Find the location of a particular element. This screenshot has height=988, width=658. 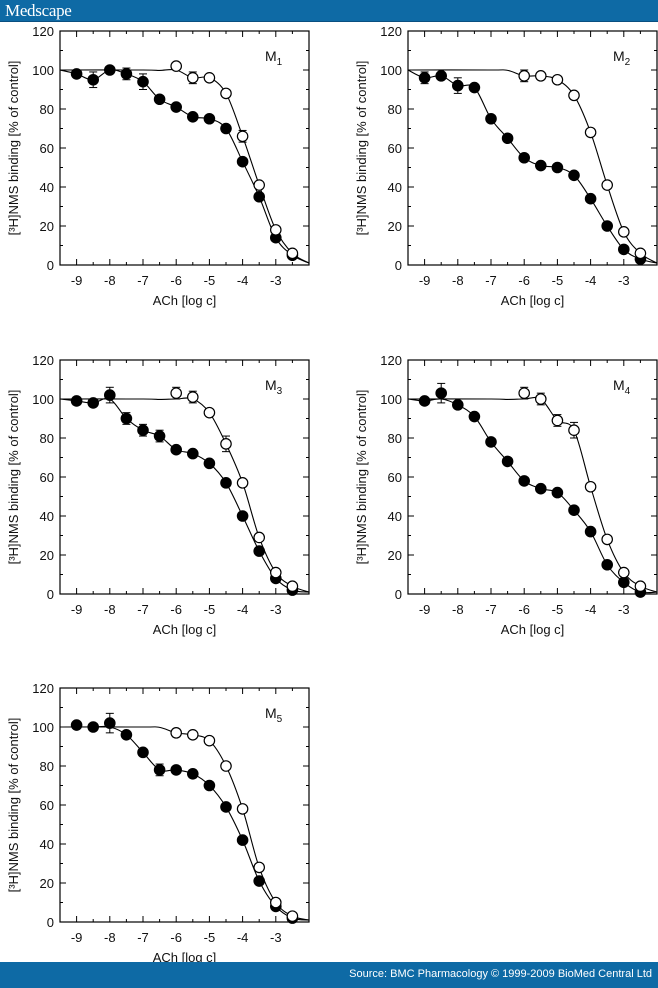

x-tick-label: -6 is located at coordinates (176, 937).